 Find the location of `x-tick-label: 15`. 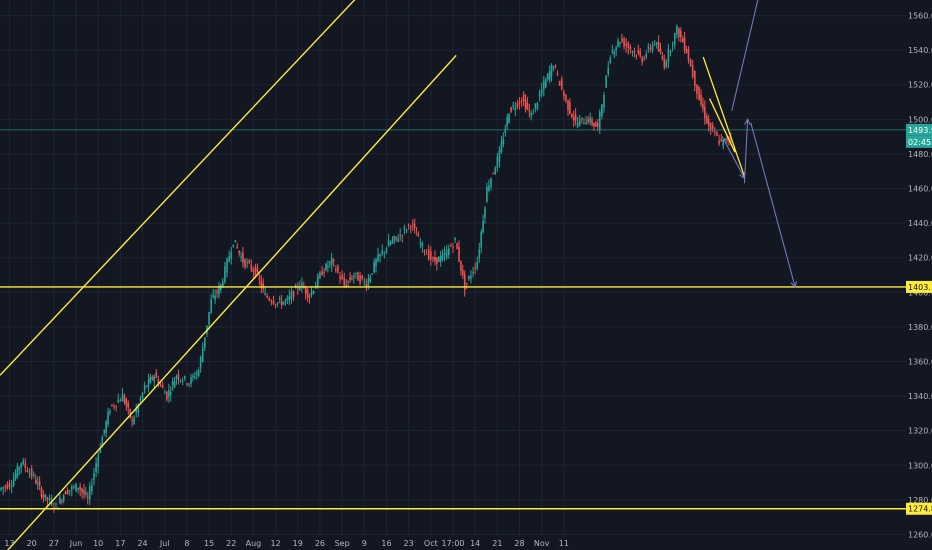

x-tick-label: 15 is located at coordinates (209, 543).